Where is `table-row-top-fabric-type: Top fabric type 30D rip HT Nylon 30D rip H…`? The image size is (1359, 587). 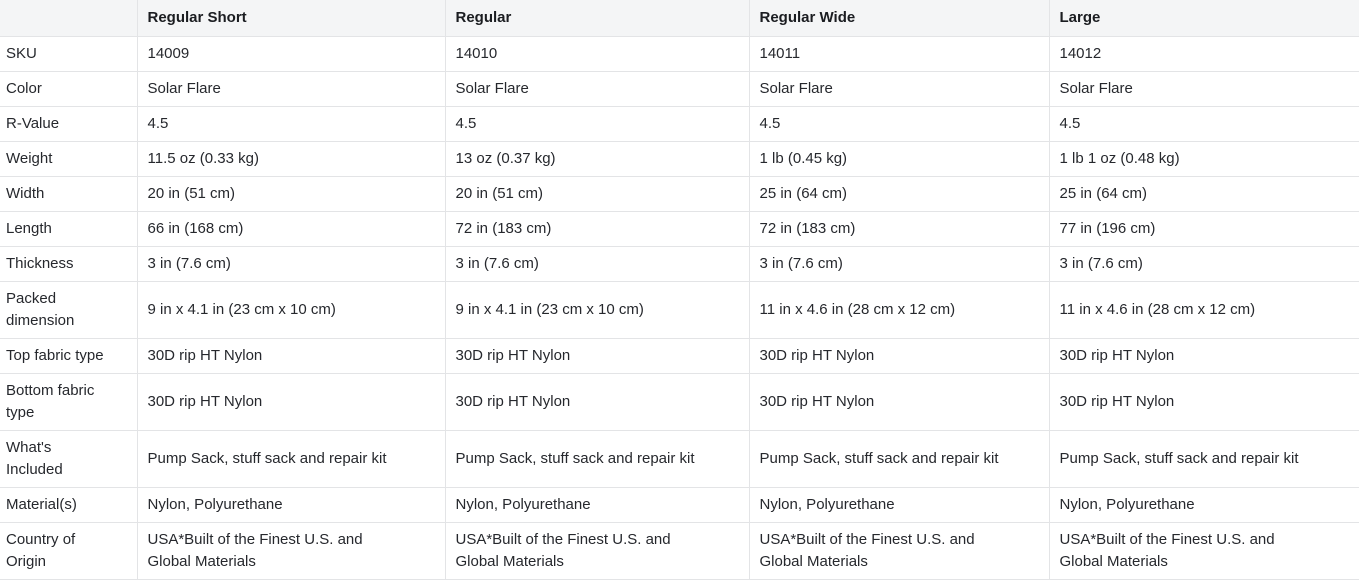
table-row-top-fabric-type: Top fabric type 30D rip HT Nylon 30D rip H… is located at coordinates (679, 356).